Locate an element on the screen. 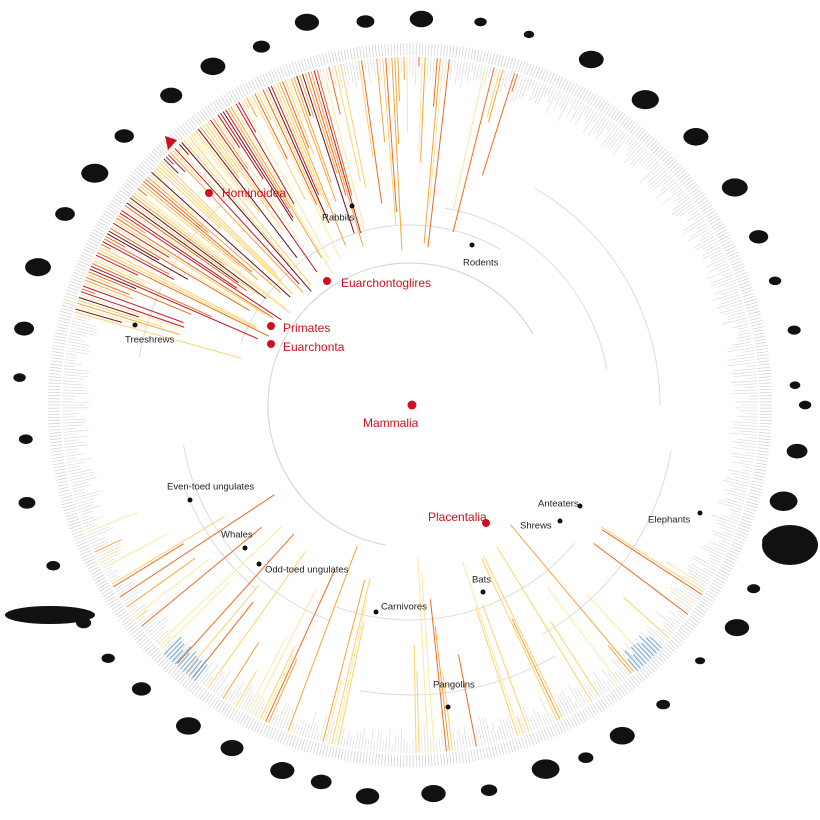 The height and width of the screenshot is (820, 820). clade-label: Treeshrews is located at coordinates (150, 340).